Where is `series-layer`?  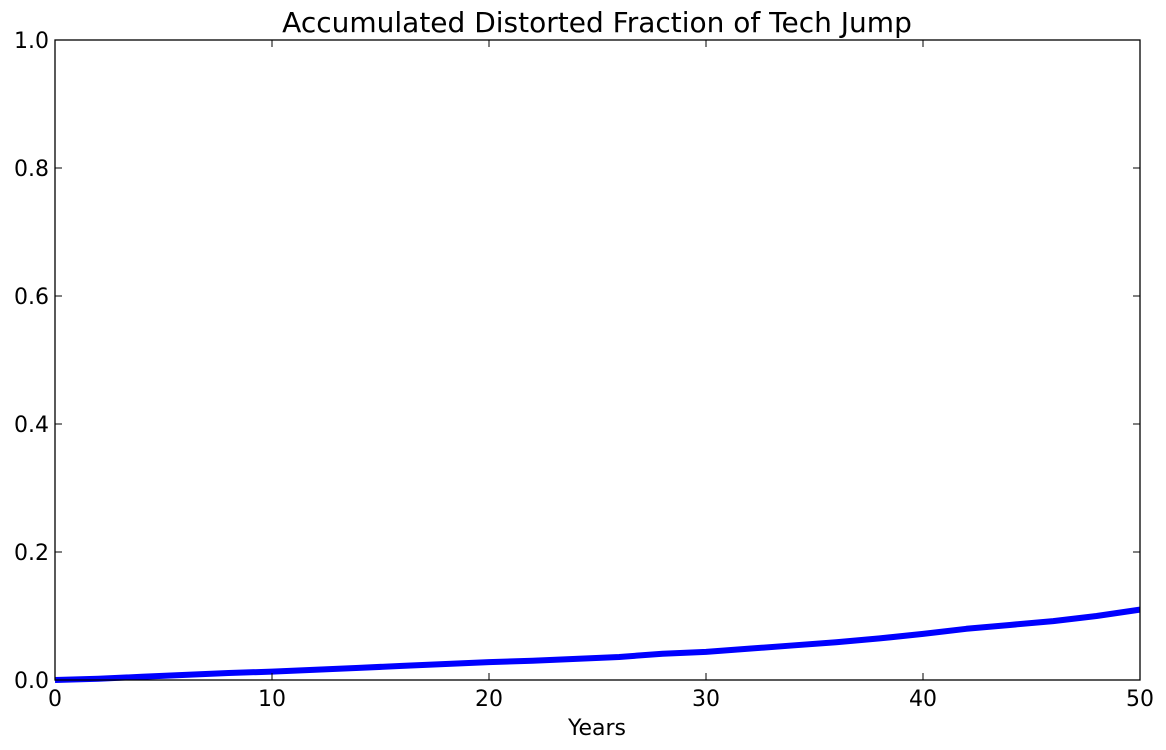
series-layer is located at coordinates (597, 644).